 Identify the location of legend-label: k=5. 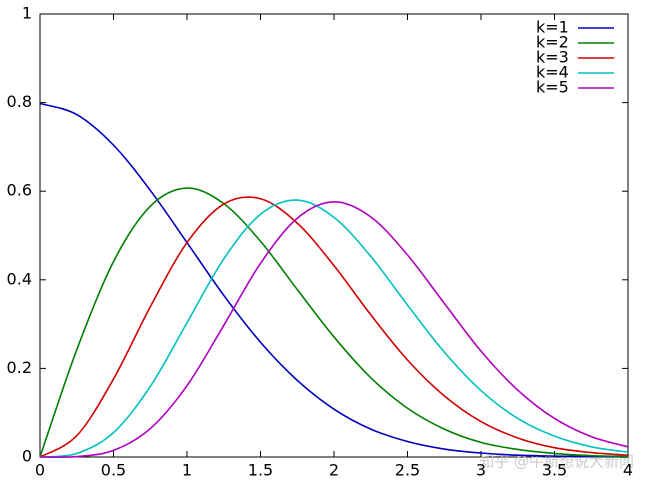
(552, 87).